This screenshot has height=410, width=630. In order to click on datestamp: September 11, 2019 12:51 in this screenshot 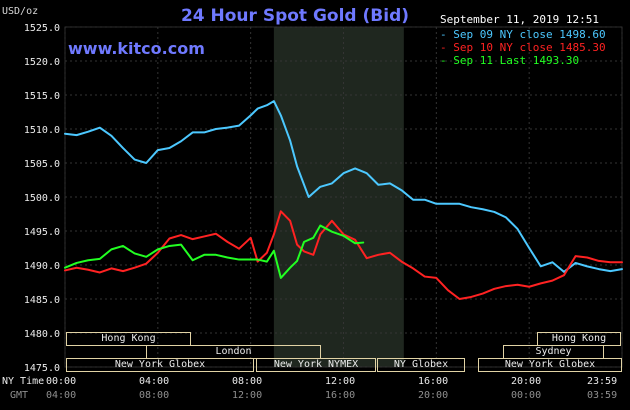, I will do `click(519, 19)`.